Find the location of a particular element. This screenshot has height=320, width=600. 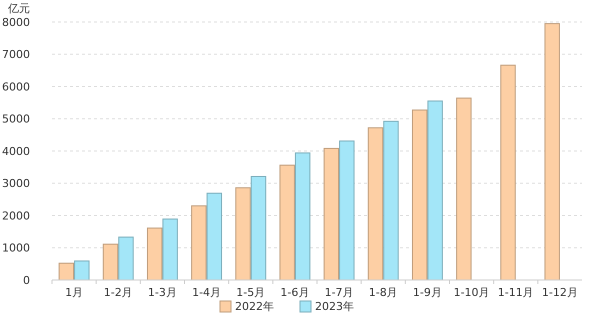

y-tick-label: 0 is located at coordinates (26, 280).